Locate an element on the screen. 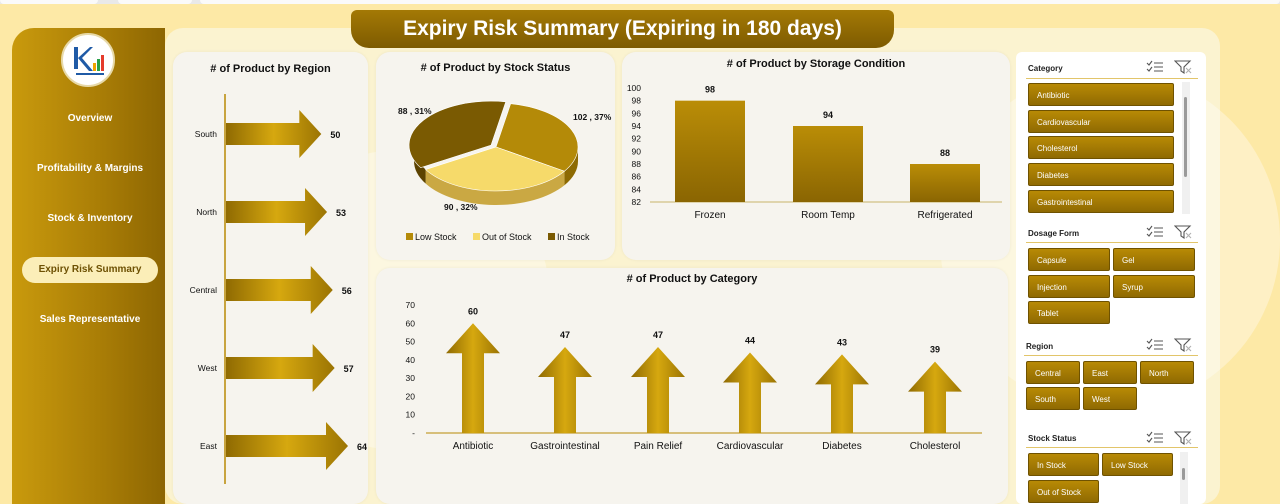  category-tick-label: 70 is located at coordinates (411, 305).